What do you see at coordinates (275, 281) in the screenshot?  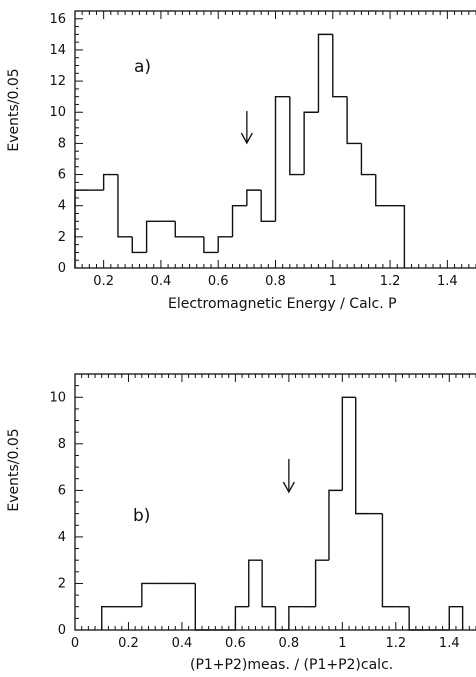 I see `x-tick-label-a: 0.8` at bounding box center [275, 281].